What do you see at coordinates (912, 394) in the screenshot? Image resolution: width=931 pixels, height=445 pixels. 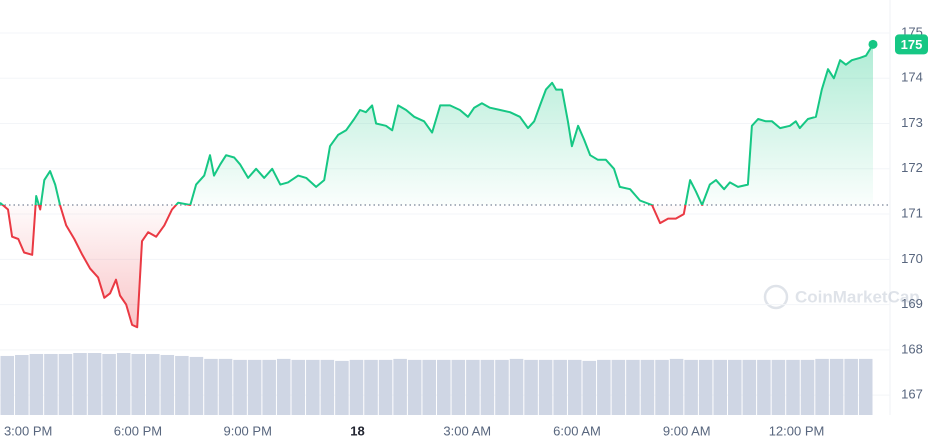 I see `y-tick-label: 167` at bounding box center [912, 394].